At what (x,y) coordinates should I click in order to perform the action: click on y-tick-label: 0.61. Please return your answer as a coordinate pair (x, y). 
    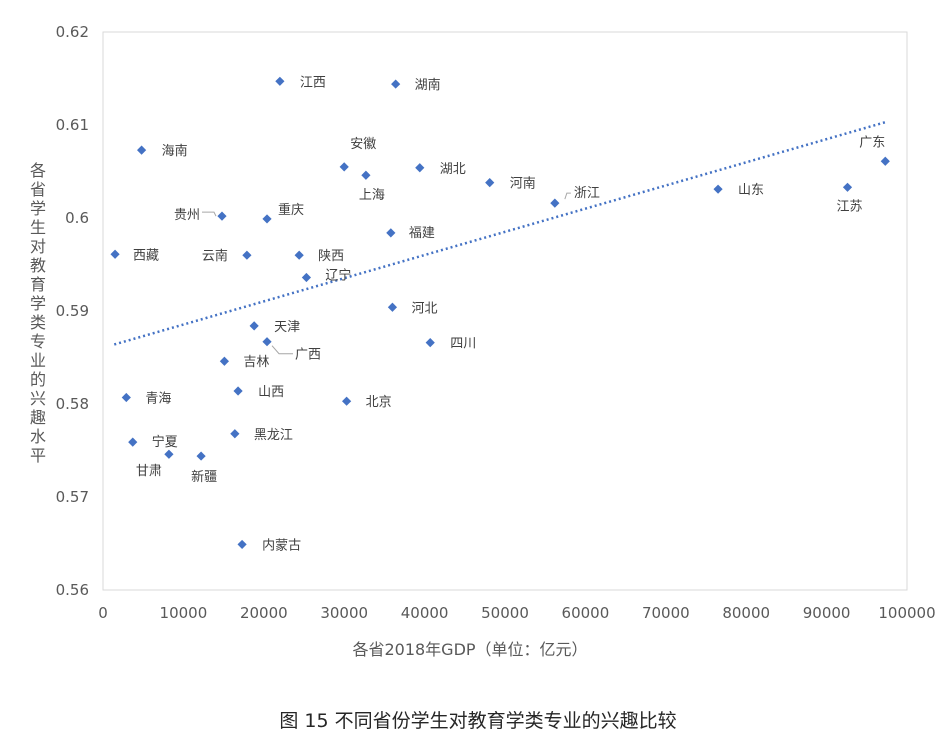
    Looking at the image, I should click on (72, 125).